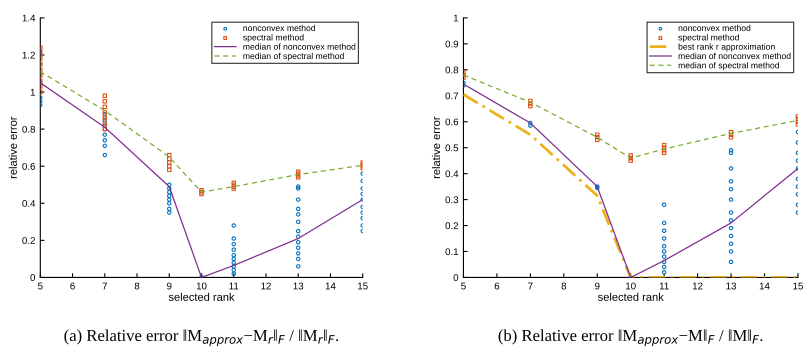 The image size is (806, 358). What do you see at coordinates (29, 18) in the screenshot?
I see `y-tick-label: 1.4` at bounding box center [29, 18].